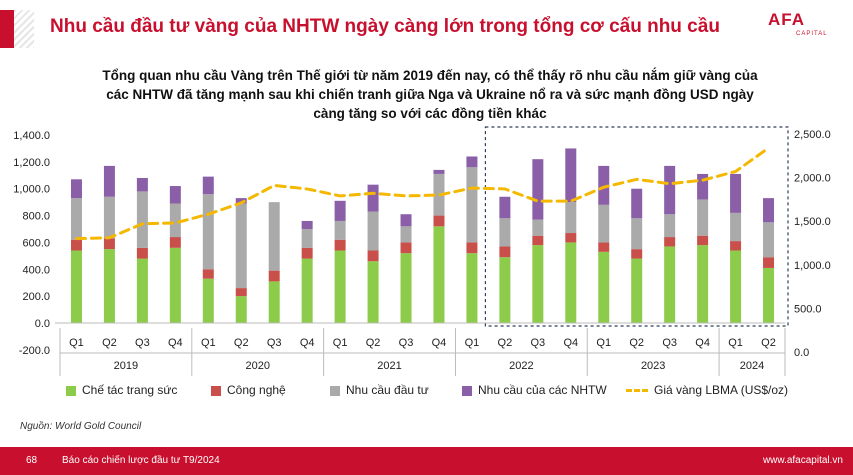 Image resolution: width=853 pixels, height=475 pixels. Describe the element at coordinates (430, 113) in the screenshot. I see `subtitle-line: càng tăng so với các đồng tiền khác` at that location.